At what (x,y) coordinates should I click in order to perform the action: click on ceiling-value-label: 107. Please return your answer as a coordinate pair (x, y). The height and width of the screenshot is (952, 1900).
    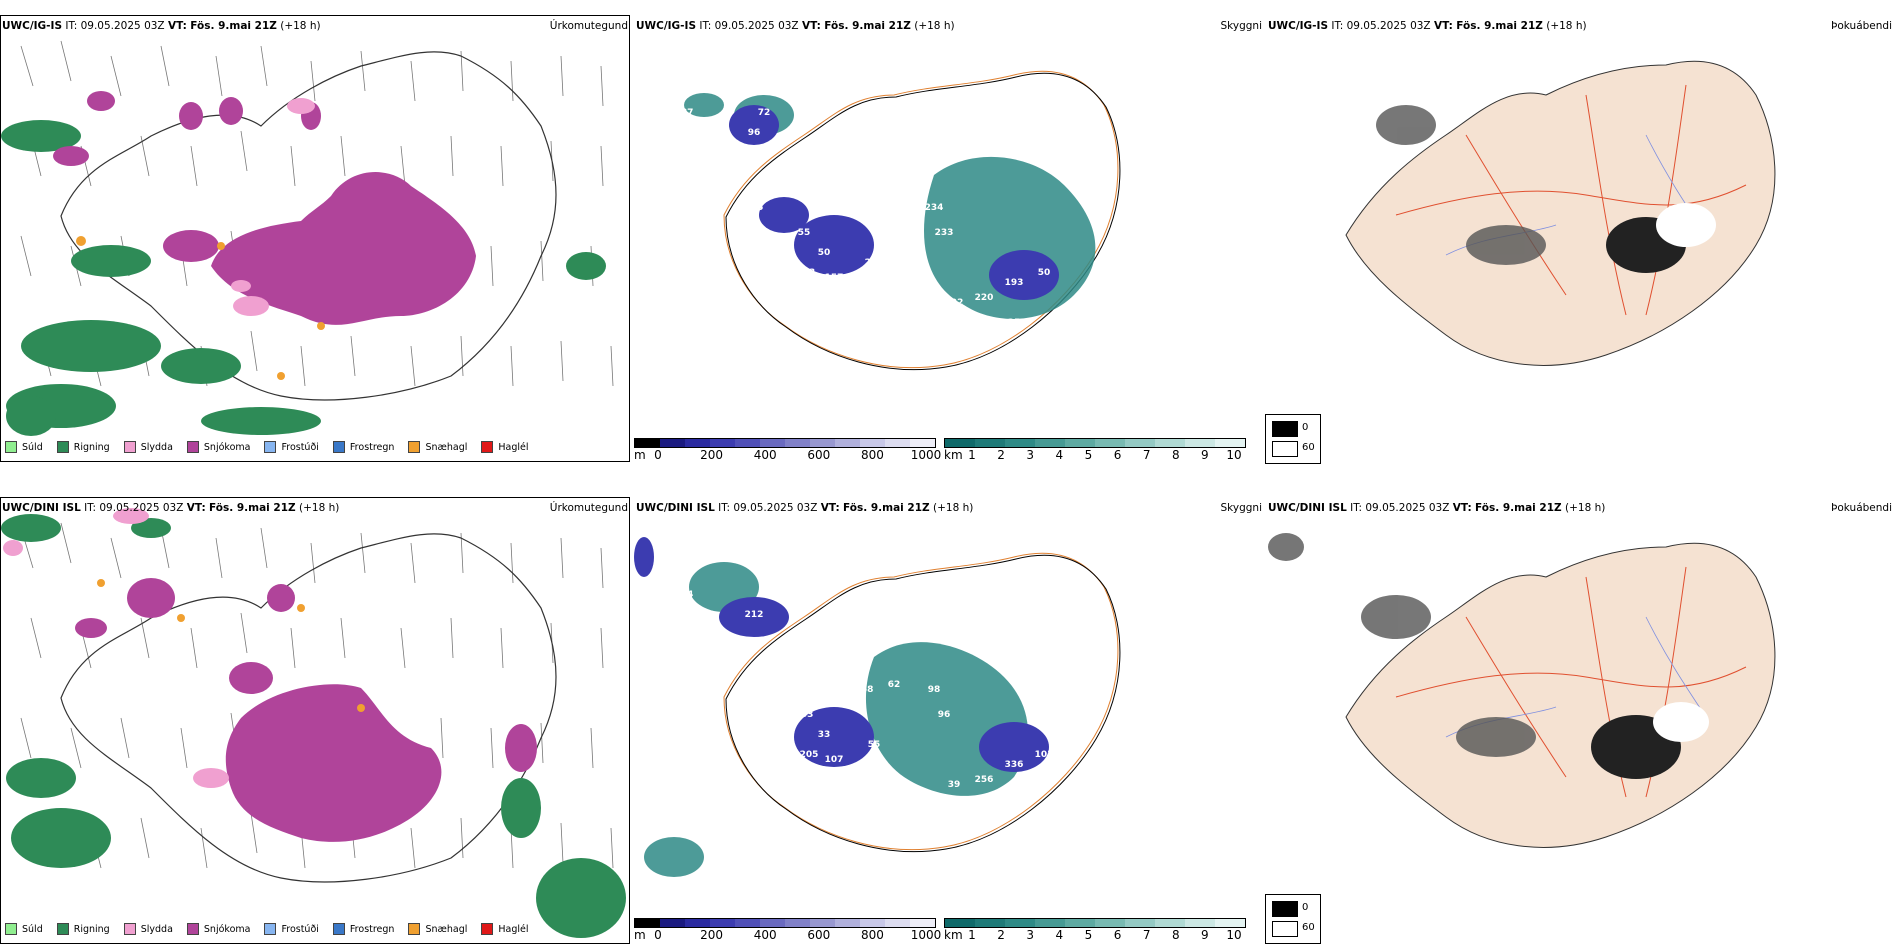
    Looking at the image, I should click on (834, 760).